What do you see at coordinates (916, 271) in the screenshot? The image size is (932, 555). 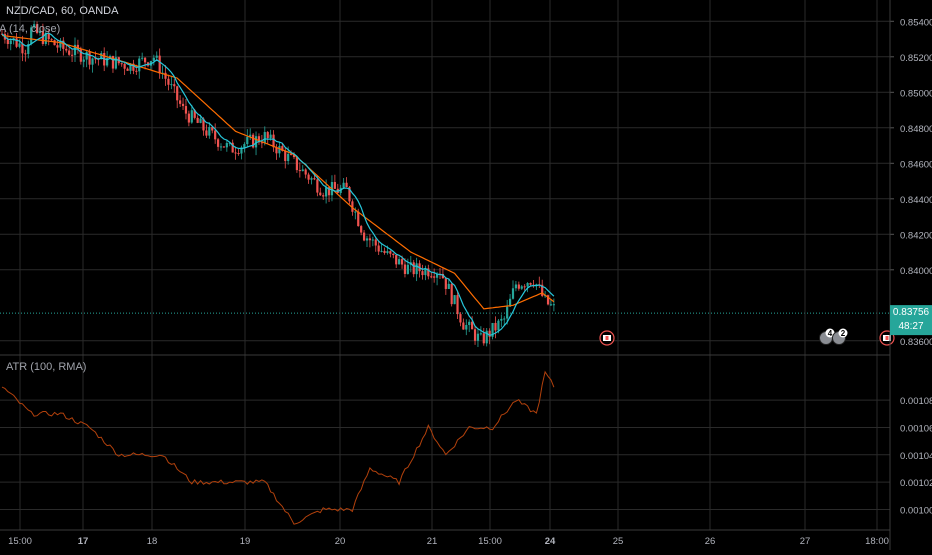 I see `price-tick-label: 0.84000` at bounding box center [916, 271].